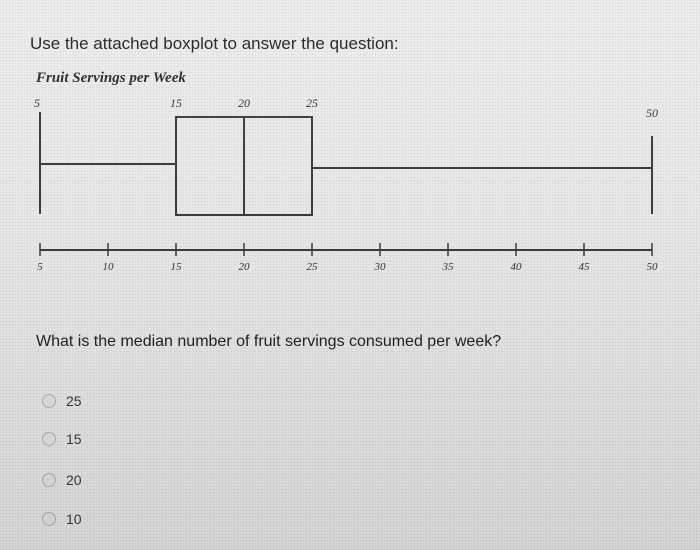 The width and height of the screenshot is (700, 550). Describe the element at coordinates (347, 258) in the screenshot. I see `x-axis: 5 10 15 20 25 30 35 40 45 50` at that location.